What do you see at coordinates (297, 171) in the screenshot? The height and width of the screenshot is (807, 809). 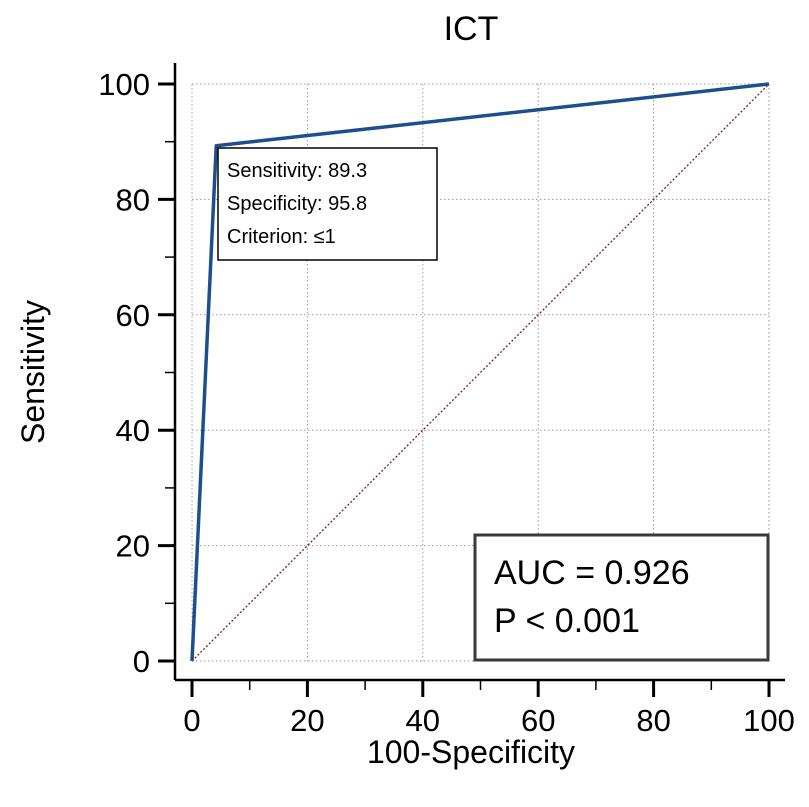 I see `optimal-sensitivity-text: Sensitivity: 89.3` at bounding box center [297, 171].